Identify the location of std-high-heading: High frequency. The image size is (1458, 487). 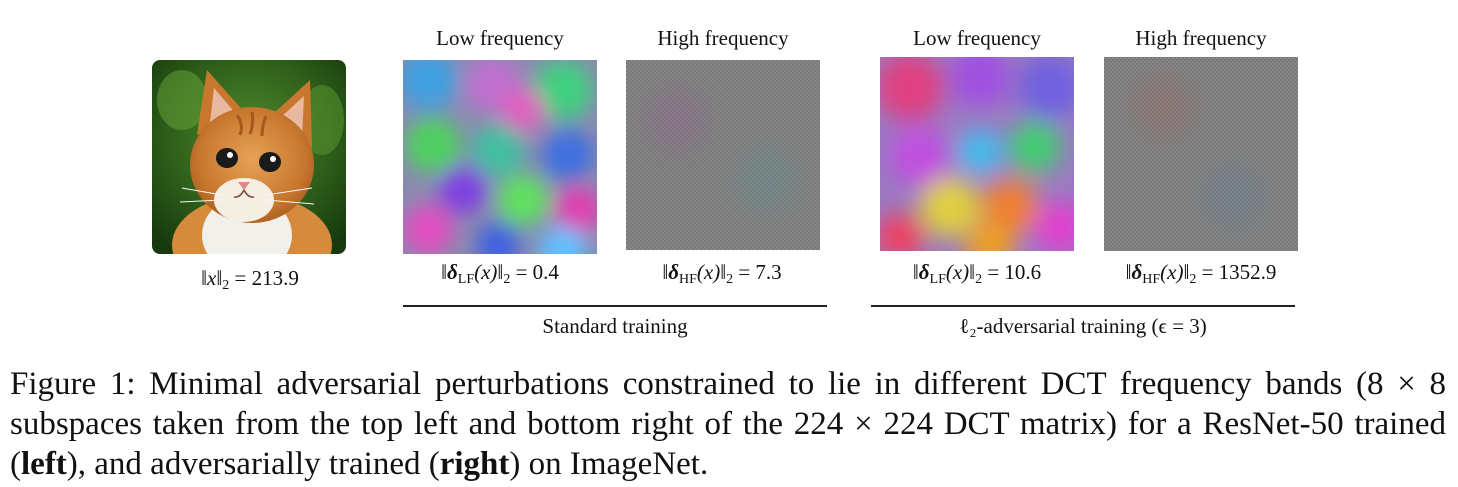
(723, 38).